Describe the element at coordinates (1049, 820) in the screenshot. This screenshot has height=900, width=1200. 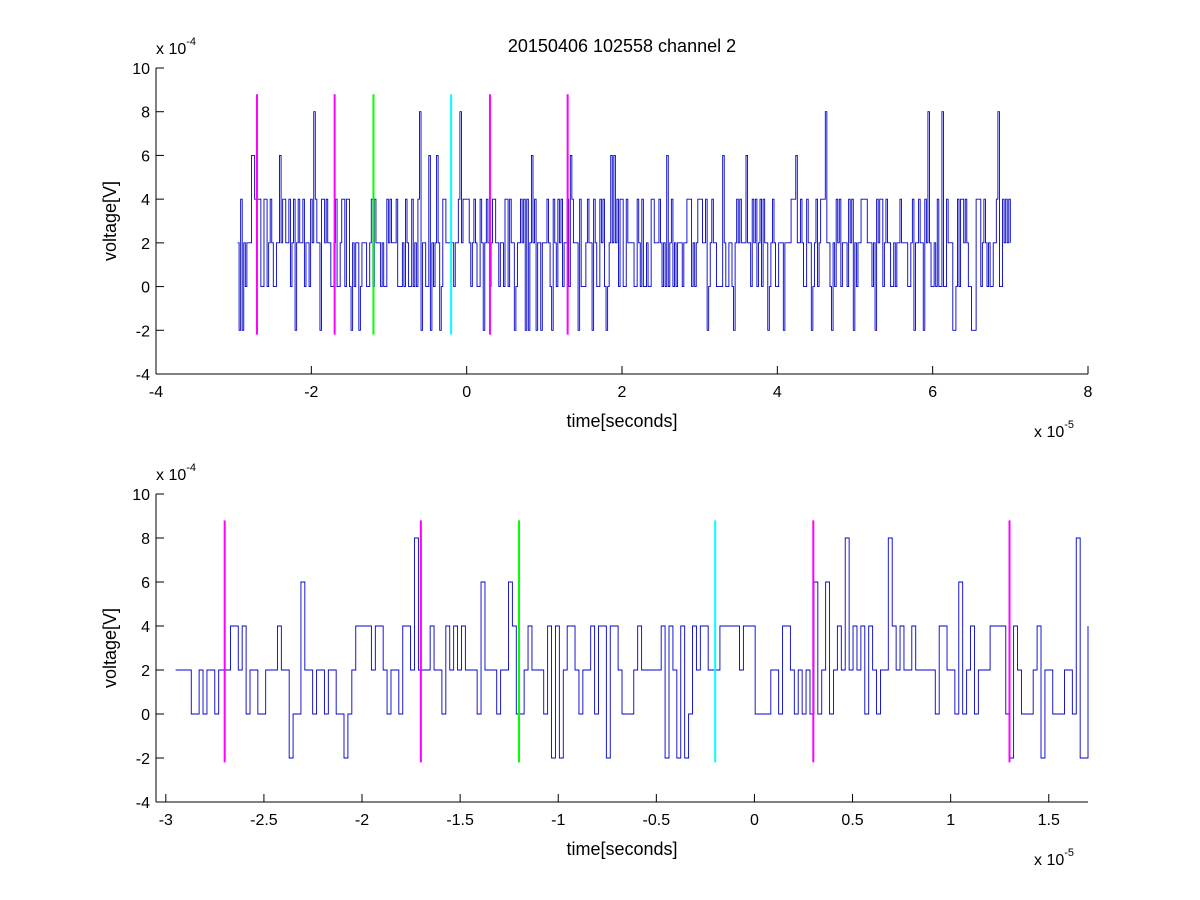
I see `x-tick-label: 1.5` at that location.